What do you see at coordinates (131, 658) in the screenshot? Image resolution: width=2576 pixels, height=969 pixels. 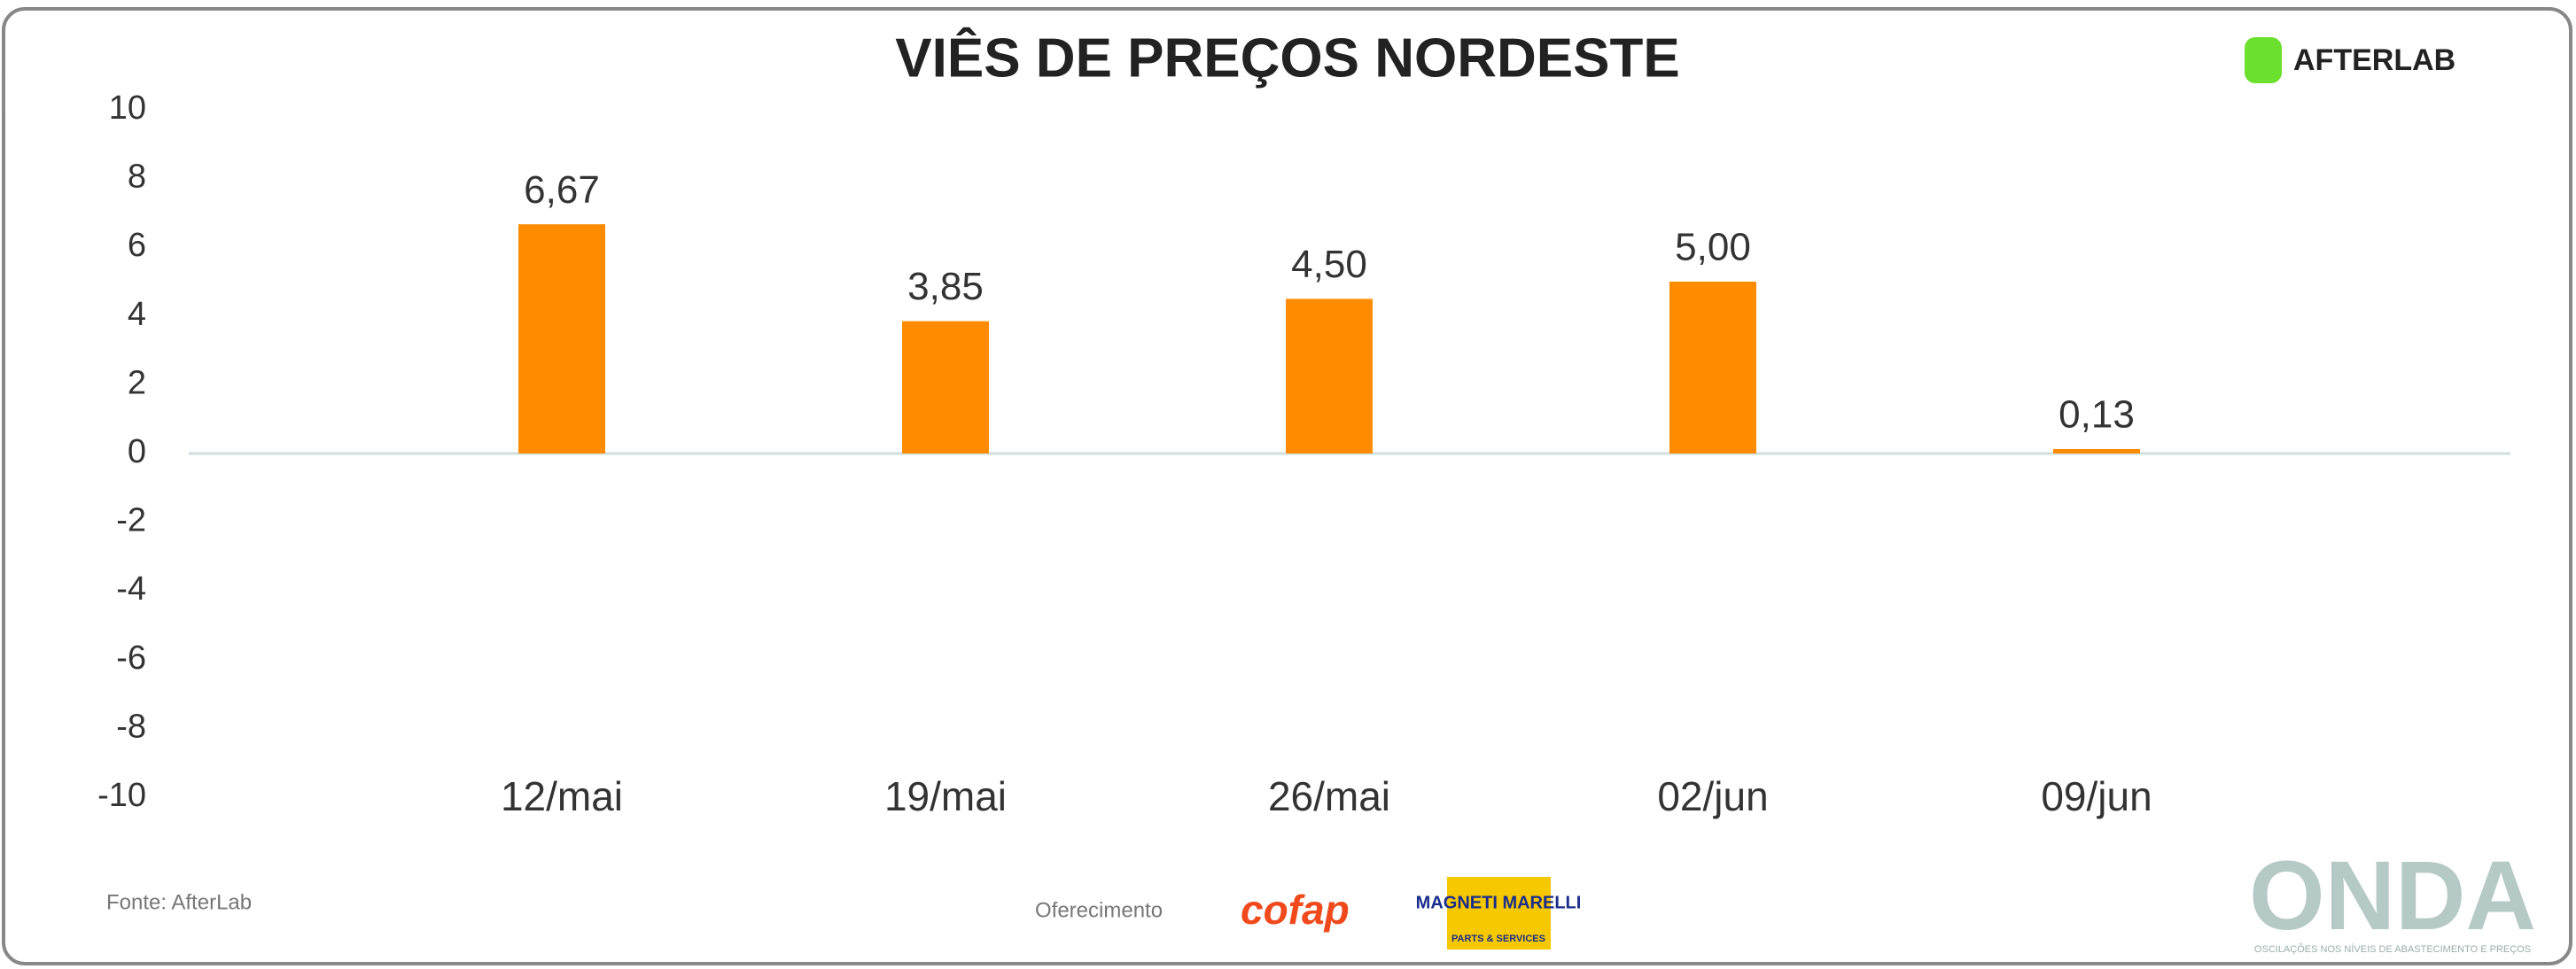 I see `y-tick-label: -6` at bounding box center [131, 658].